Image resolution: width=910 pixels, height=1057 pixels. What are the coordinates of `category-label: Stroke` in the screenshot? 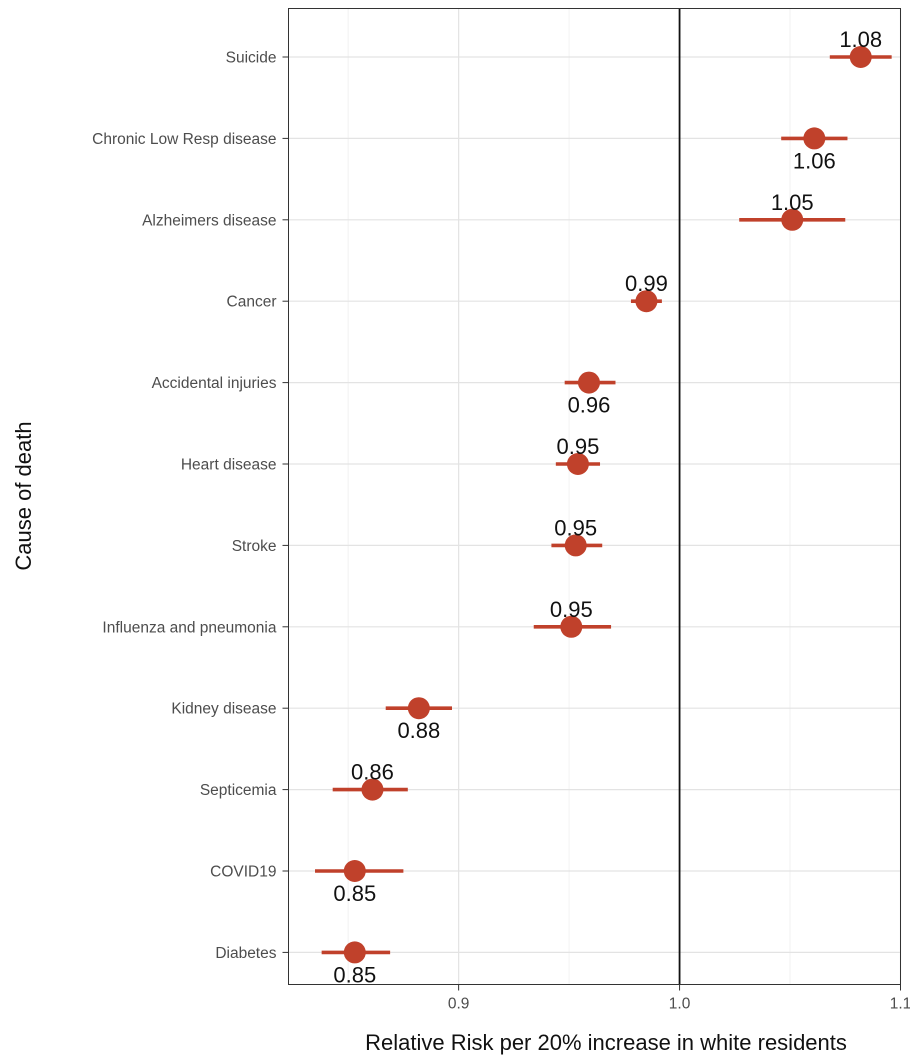 It's located at (254, 546).